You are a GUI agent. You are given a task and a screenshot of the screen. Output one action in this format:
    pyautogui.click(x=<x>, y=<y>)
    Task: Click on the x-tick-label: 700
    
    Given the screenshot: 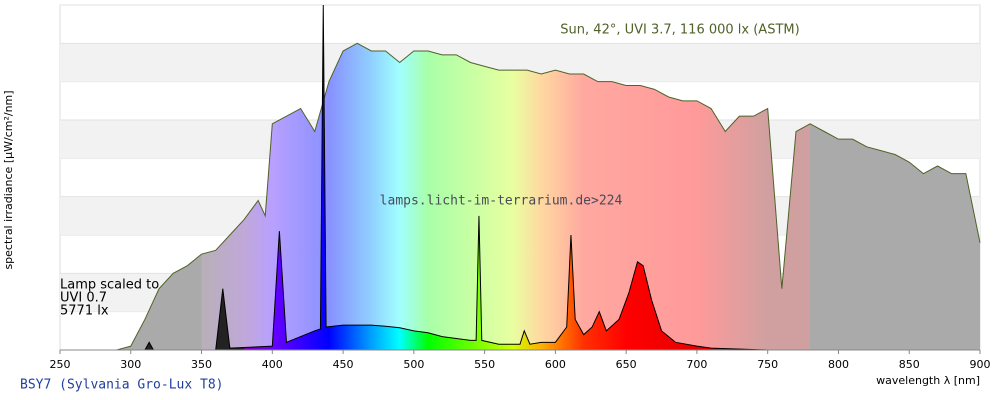 What is the action you would take?
    pyautogui.click(x=696, y=364)
    